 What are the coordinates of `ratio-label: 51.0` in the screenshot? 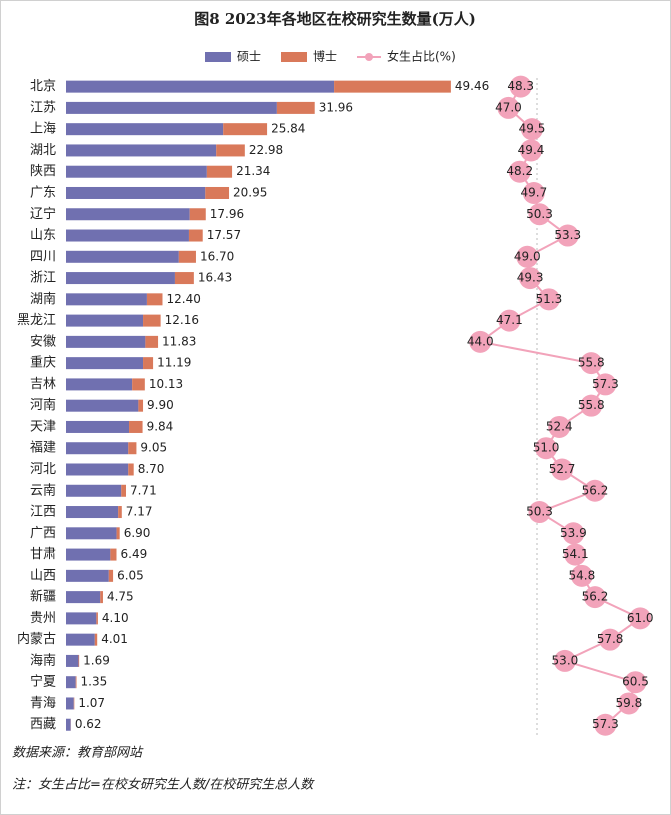 It's located at (546, 448).